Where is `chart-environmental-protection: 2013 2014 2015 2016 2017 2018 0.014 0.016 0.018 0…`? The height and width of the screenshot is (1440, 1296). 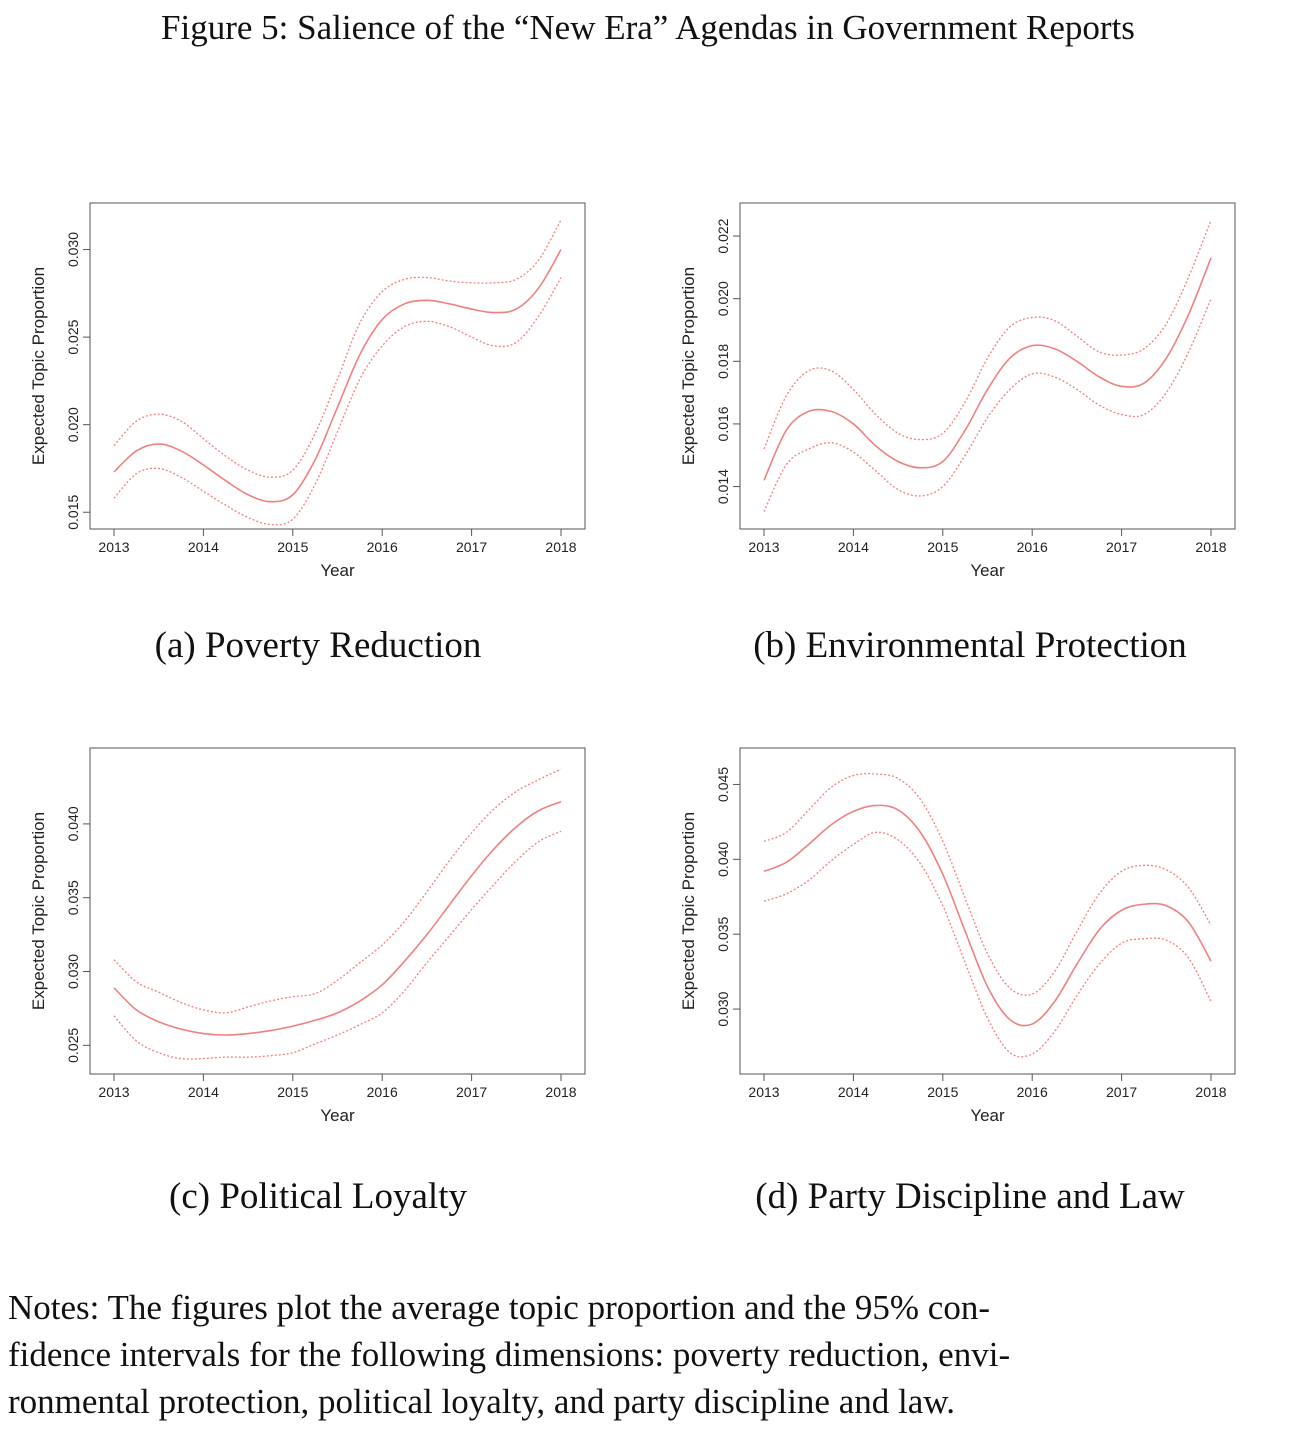
chart-environmental-protection: 2013 2014 2015 2016 2017 2018 0.014 0.016 0.018 0… is located at coordinates (957, 391).